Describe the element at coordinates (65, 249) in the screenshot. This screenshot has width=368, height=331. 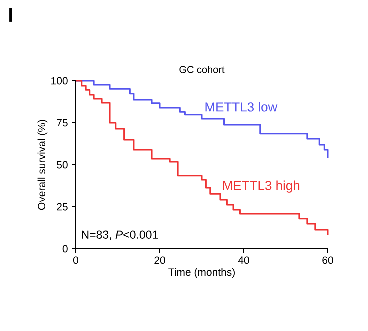
I see `y-tick-label: 0` at that location.